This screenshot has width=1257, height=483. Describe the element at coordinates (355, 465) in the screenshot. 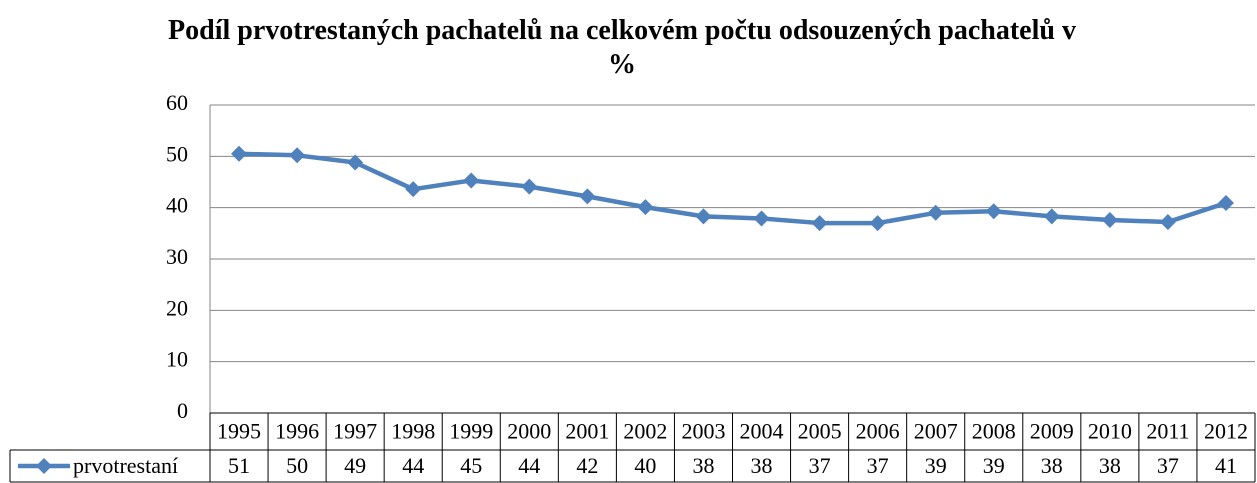

I see `value-label: 49` at that location.